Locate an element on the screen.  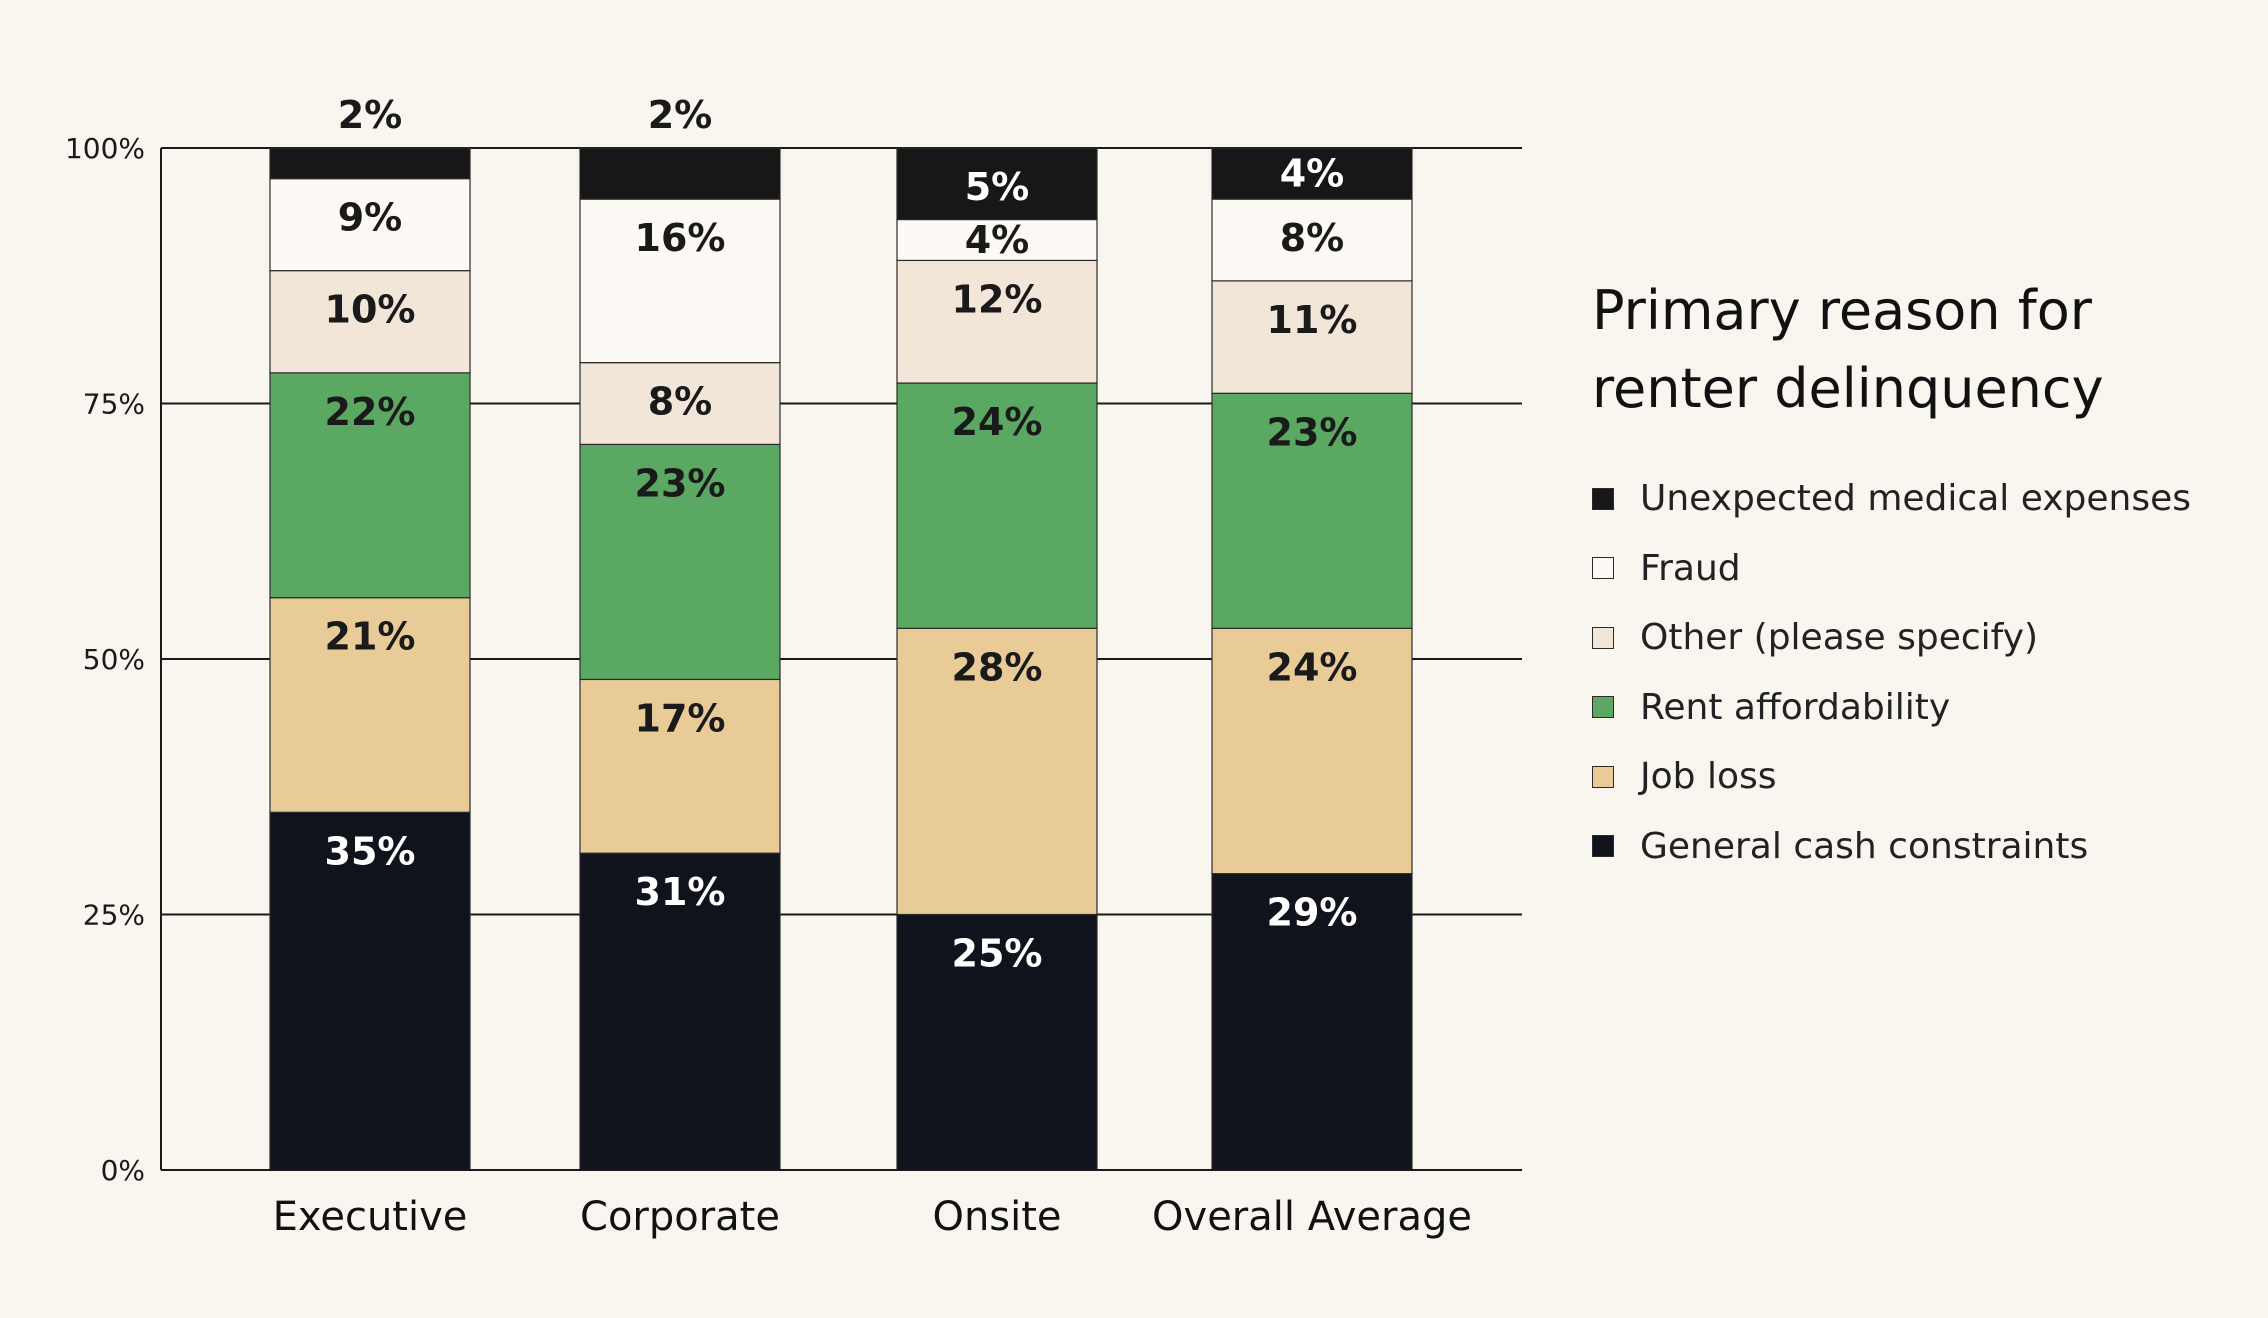
data-label: 16% is located at coordinates (680, 238).